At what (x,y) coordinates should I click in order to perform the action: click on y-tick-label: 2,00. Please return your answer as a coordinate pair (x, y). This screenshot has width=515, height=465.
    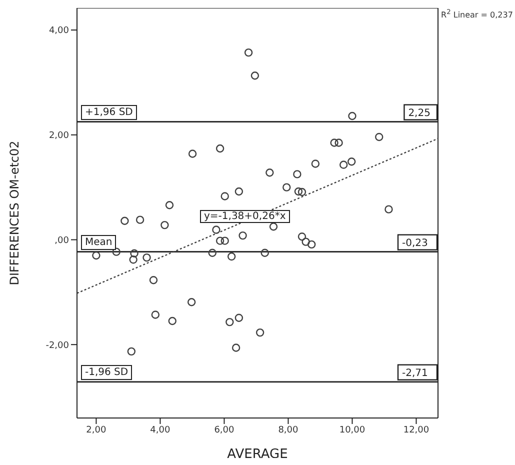
    Looking at the image, I should click on (59, 136).